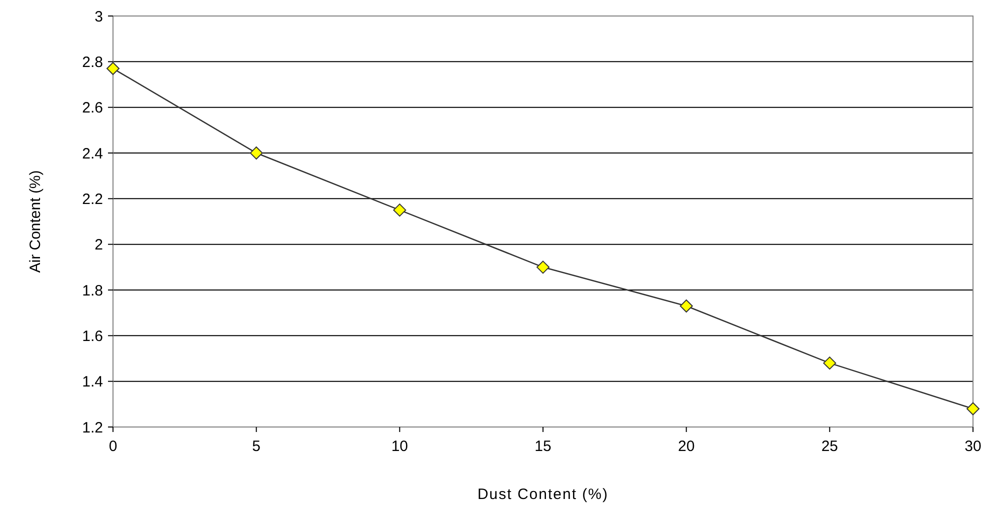  Describe the element at coordinates (98, 17) in the screenshot. I see `y-tick-label: 3` at that location.